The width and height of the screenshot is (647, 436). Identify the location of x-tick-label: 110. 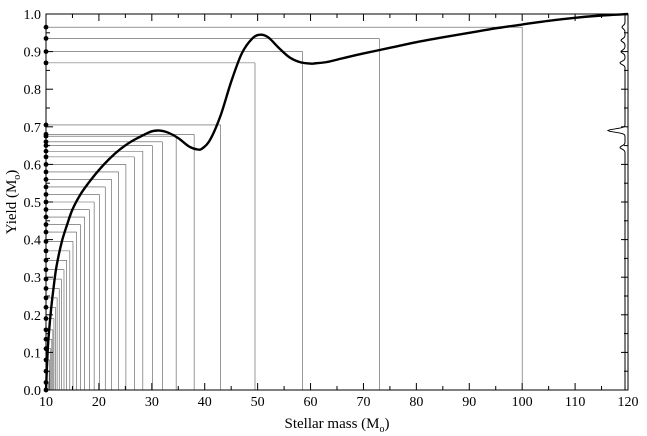
(575, 402).